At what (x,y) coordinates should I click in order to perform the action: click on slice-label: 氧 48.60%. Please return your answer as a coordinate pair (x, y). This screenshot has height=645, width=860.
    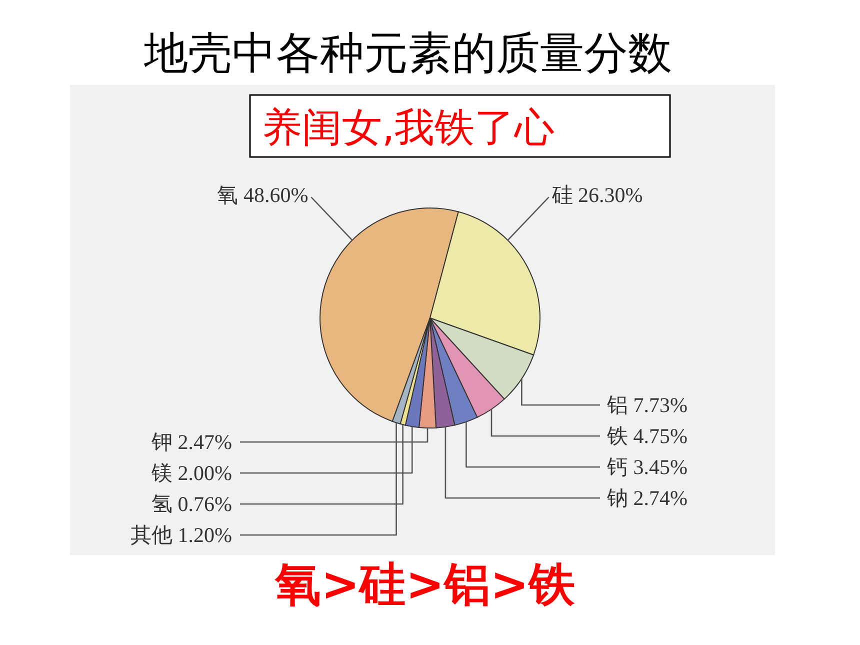
    Looking at the image, I should click on (262, 195).